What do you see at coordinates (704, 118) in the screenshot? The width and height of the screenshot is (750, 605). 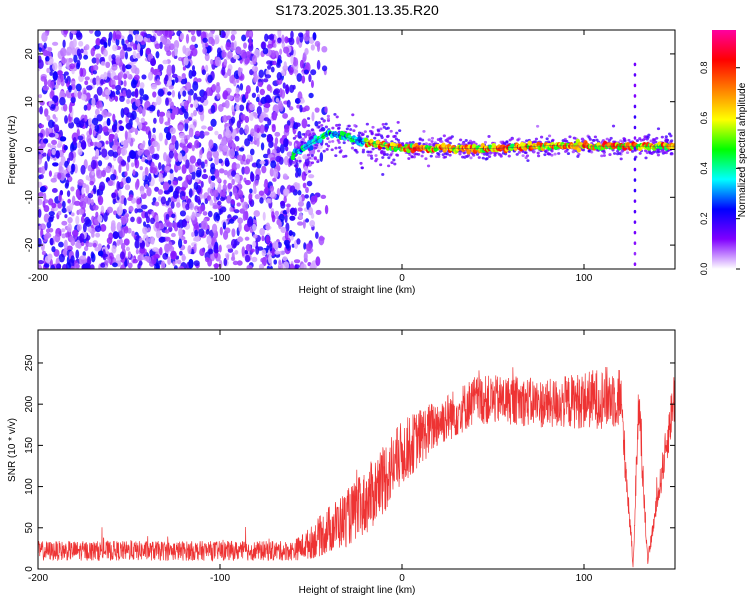 I see `colorbar-tick-label: 0.6` at bounding box center [704, 118].